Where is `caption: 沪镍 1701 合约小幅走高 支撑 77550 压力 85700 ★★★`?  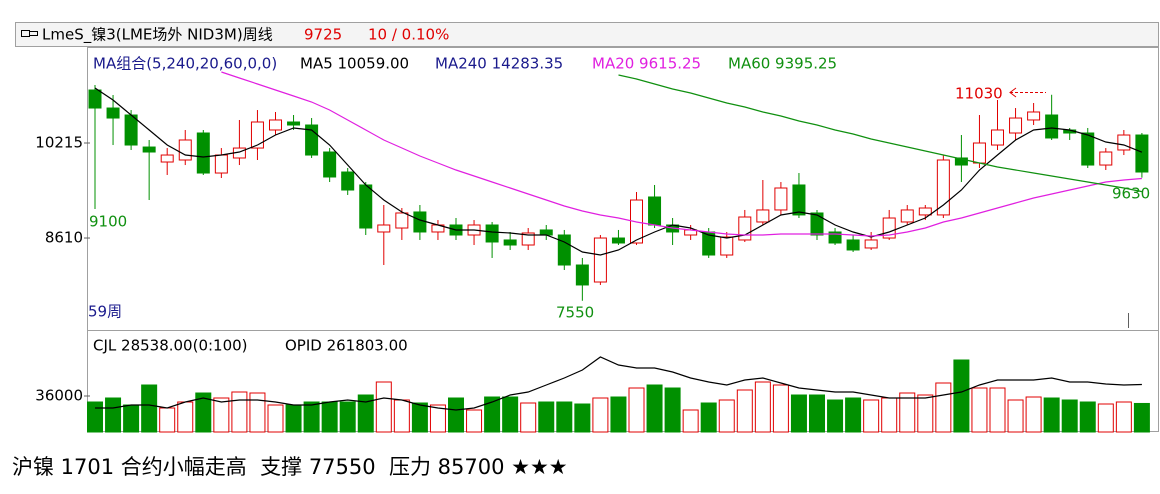
caption: 沪镍 1701 合约小幅走高 支撑 77550 压力 85700 ★★★ is located at coordinates (290, 467).